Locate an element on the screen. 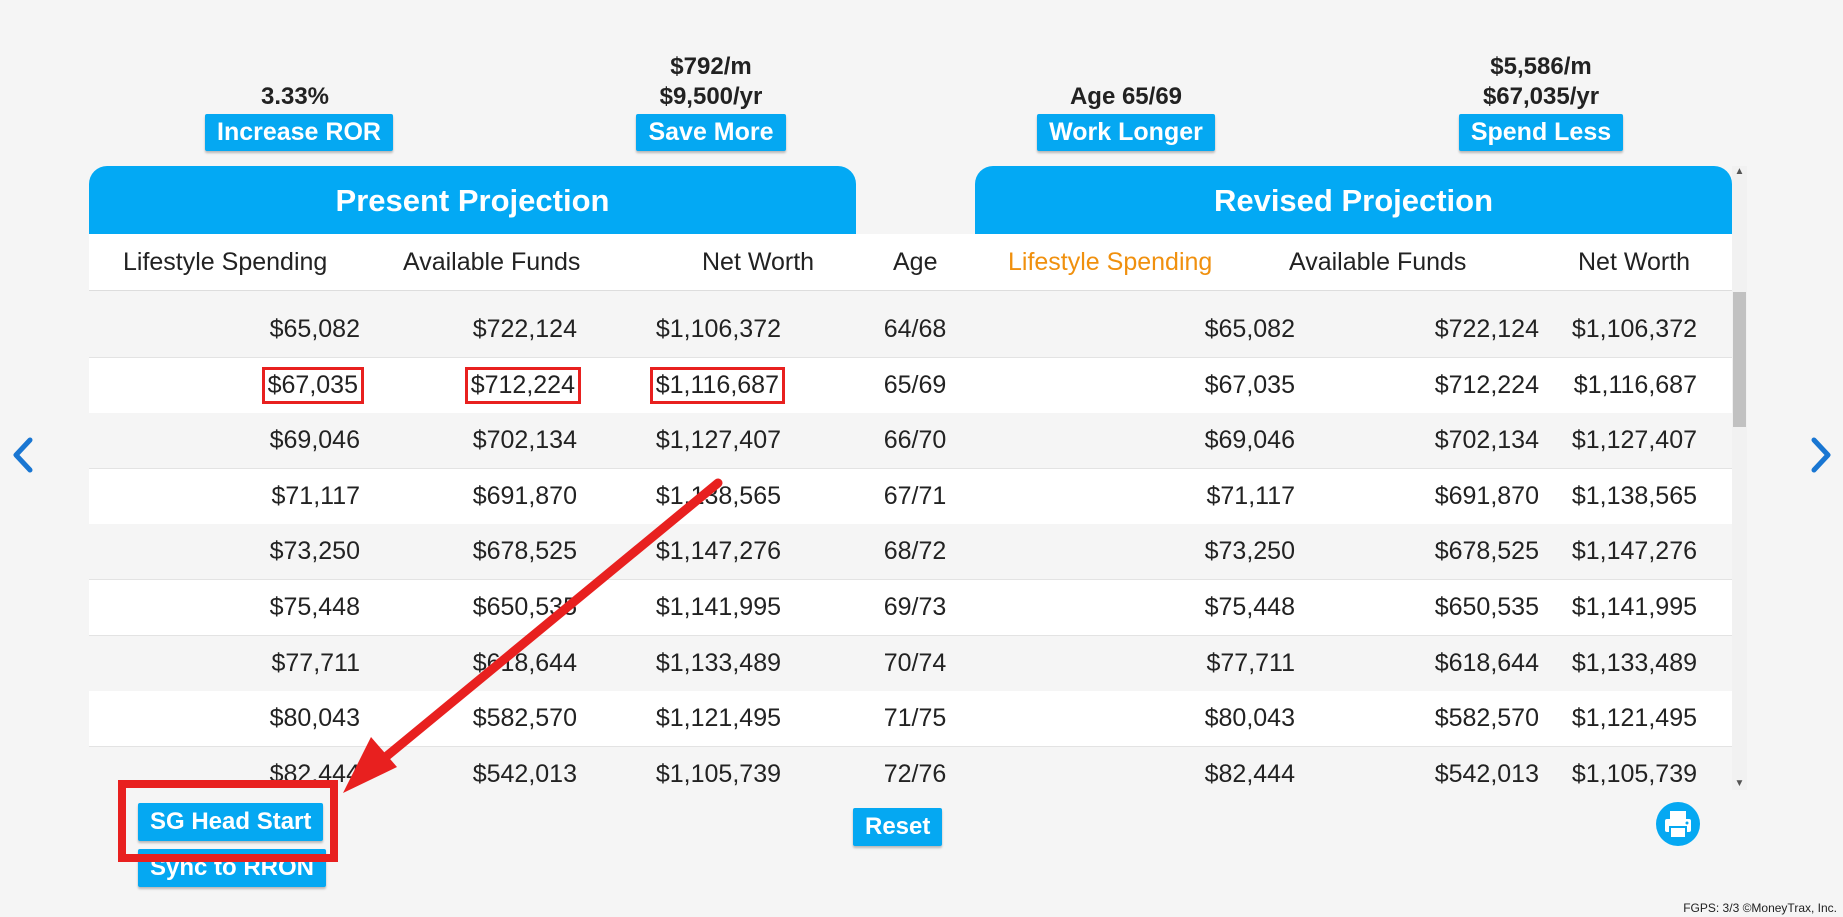  revised-net-worth-cell: $1,106,372 is located at coordinates (1634, 329).